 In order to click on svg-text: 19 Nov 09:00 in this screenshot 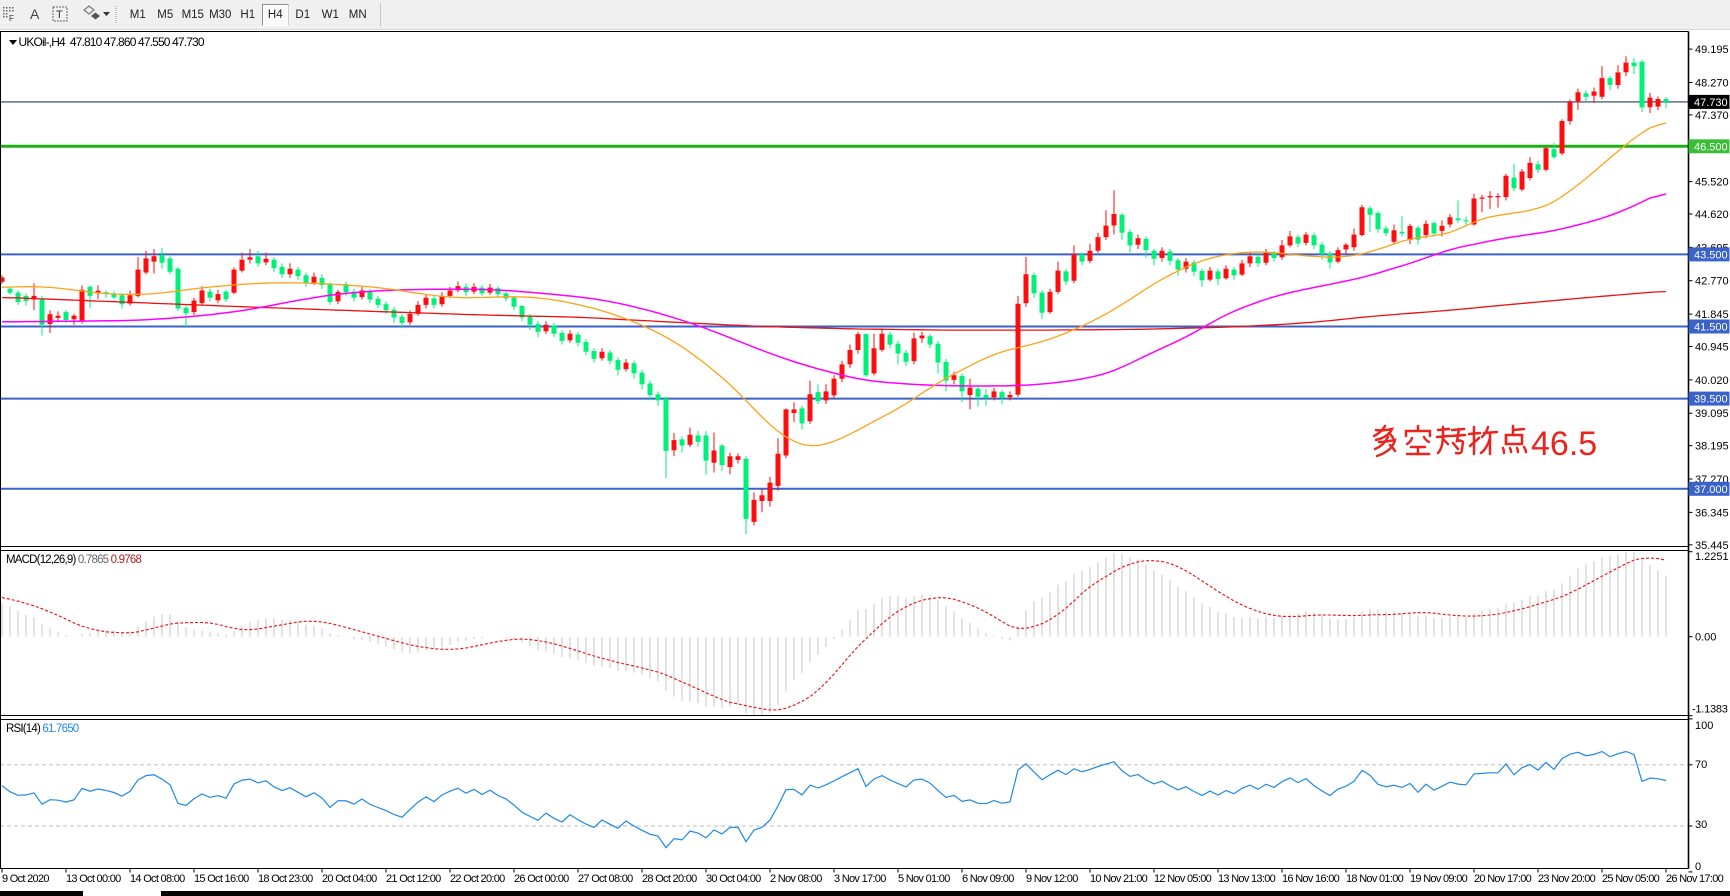, I will do `click(1439, 879)`.